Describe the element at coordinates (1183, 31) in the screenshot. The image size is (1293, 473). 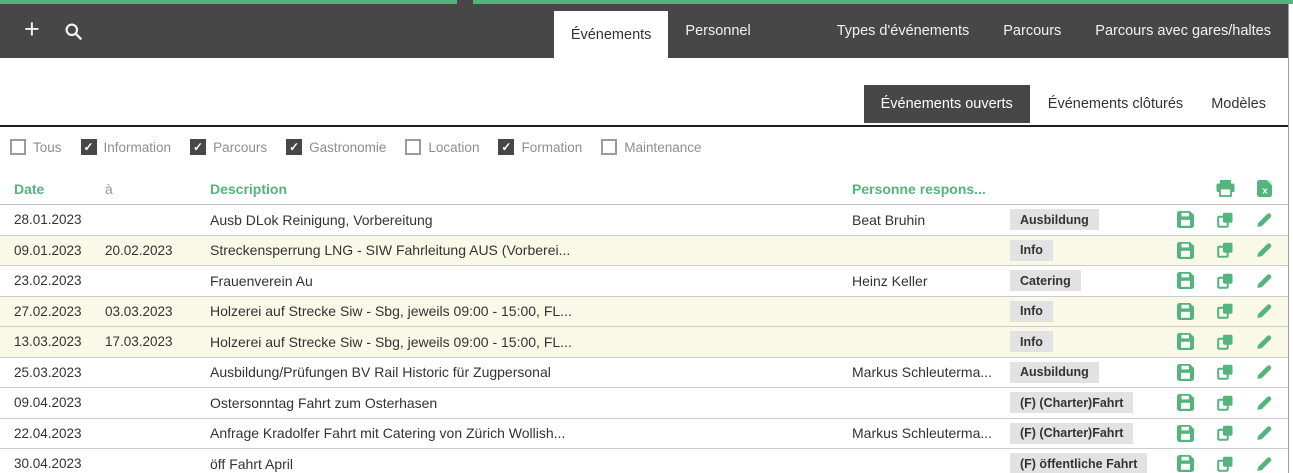
I see `nav-tab-parcours-avec-gares-haltes: Parcours avec gares/haltes` at that location.